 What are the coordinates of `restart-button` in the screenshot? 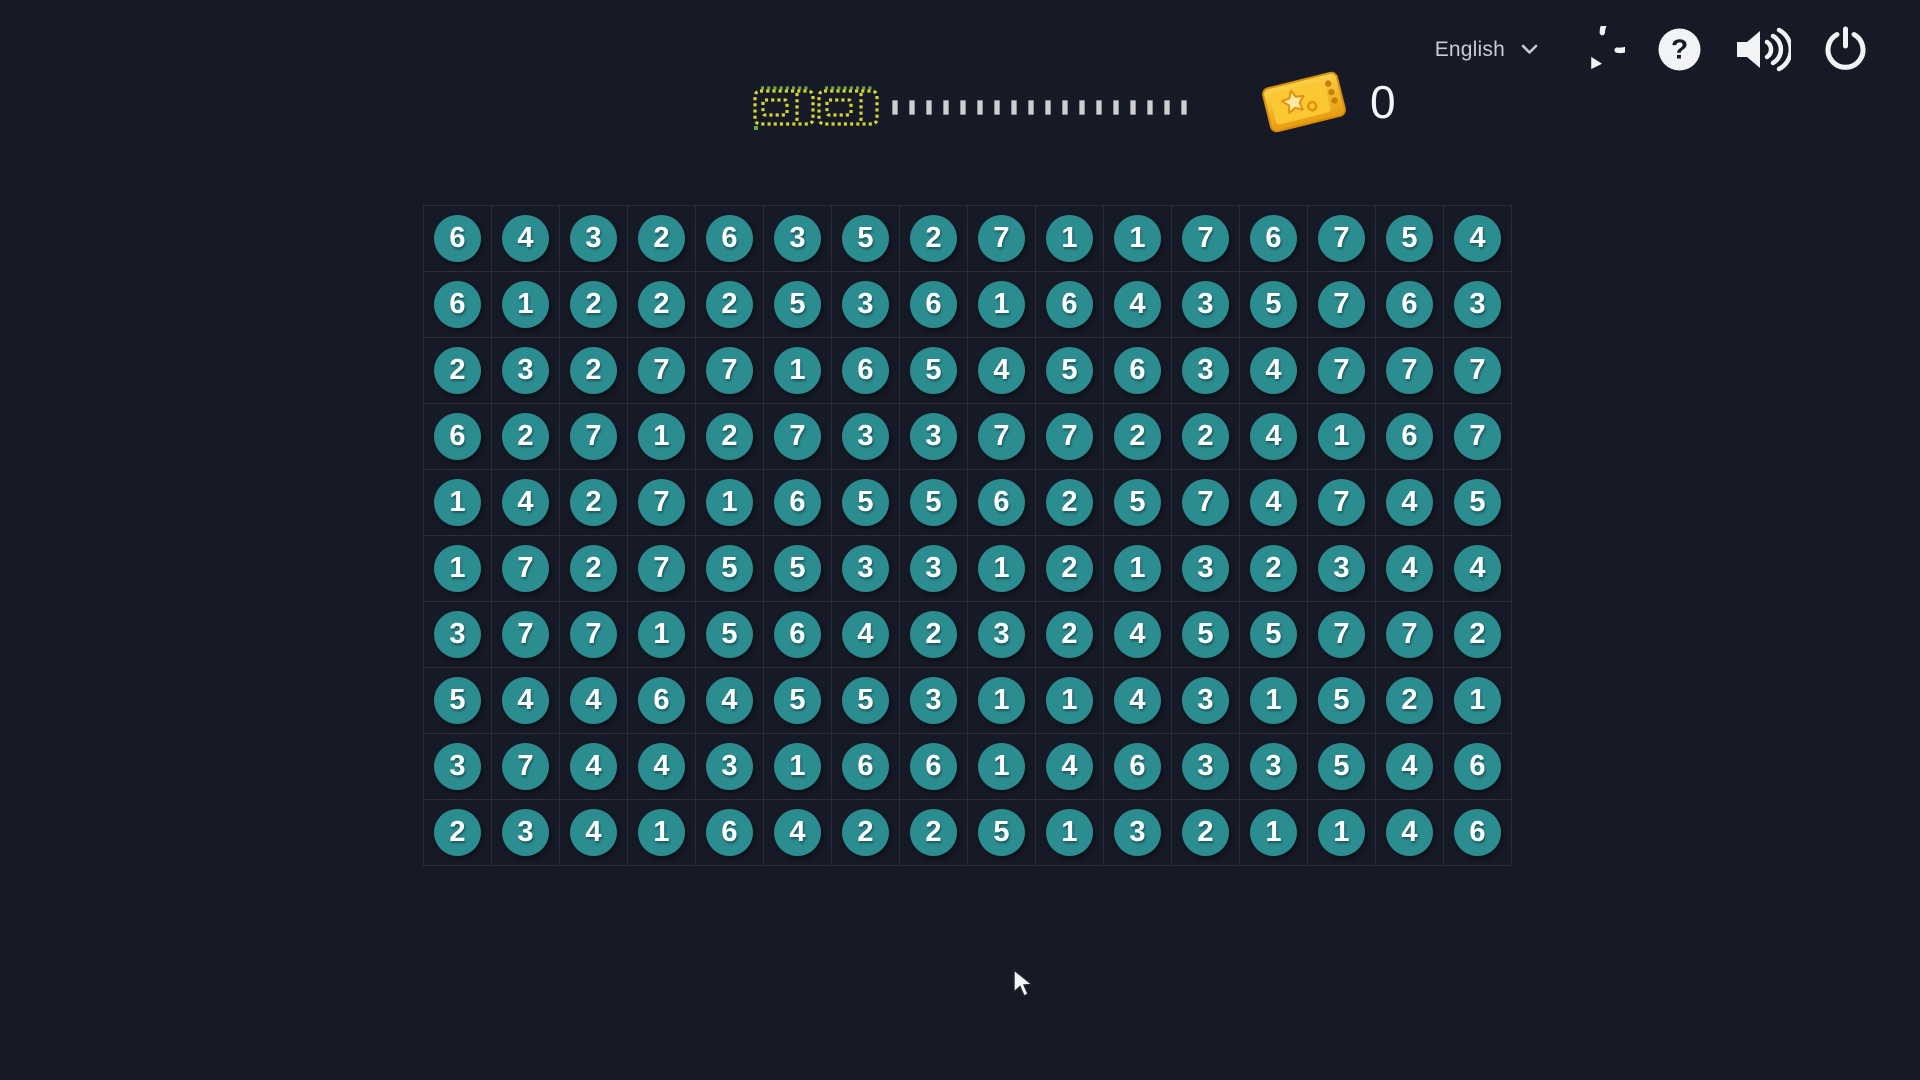 It's located at (1601, 49).